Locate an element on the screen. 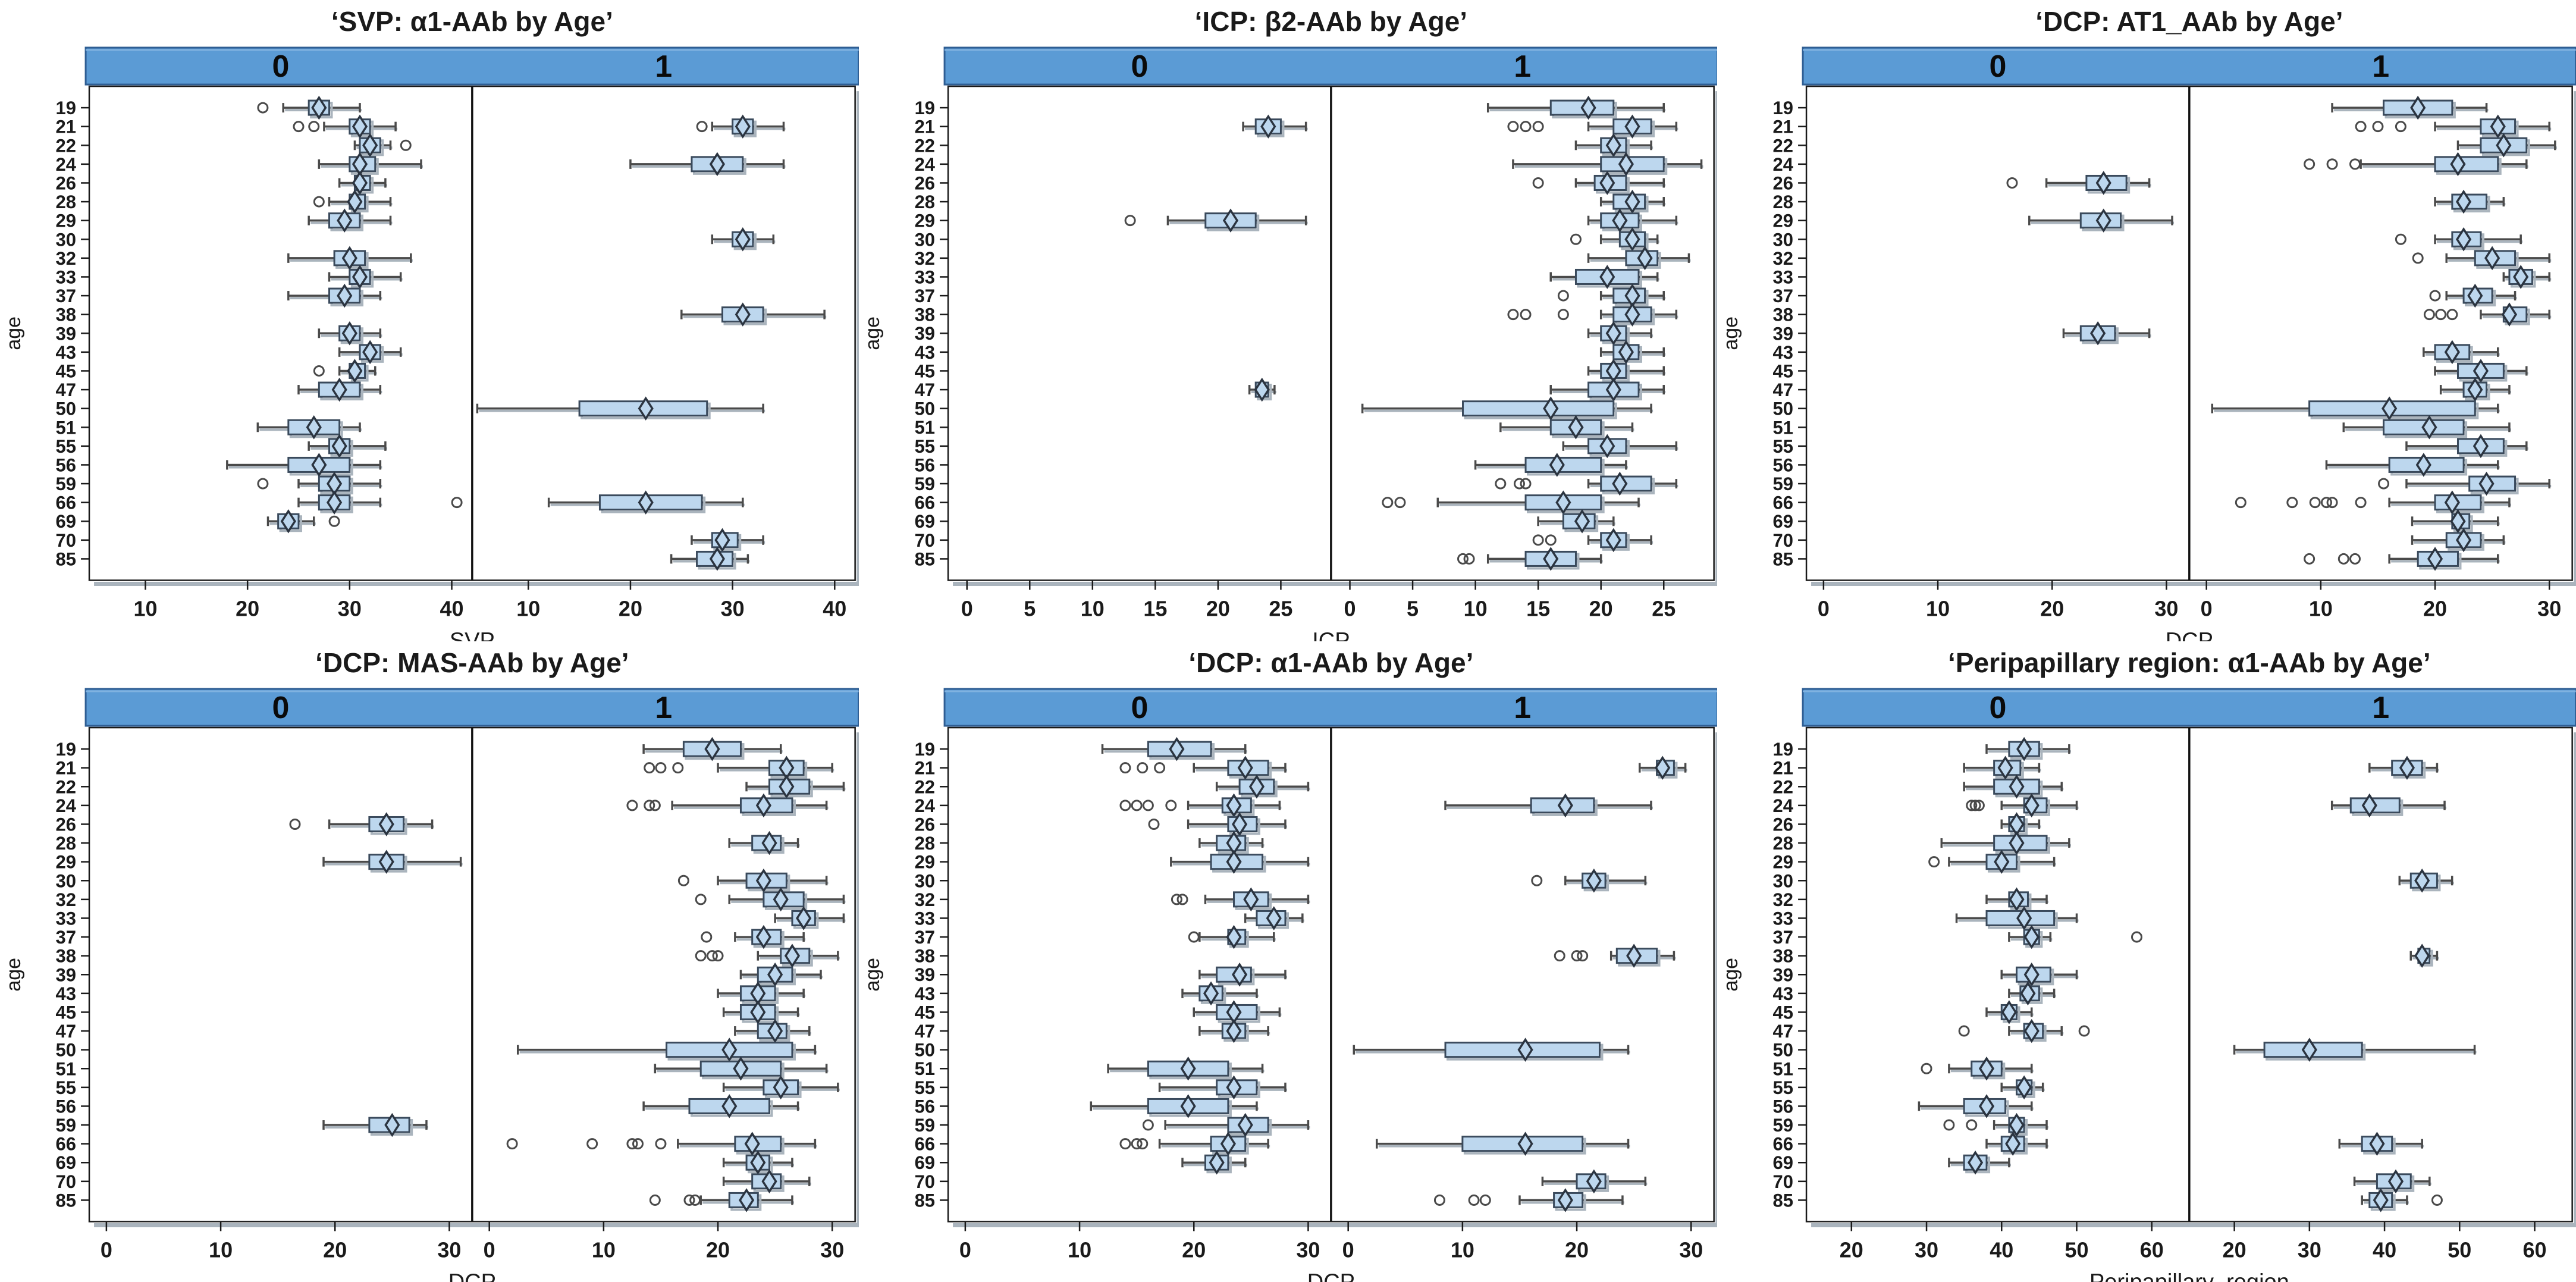 Image resolution: width=2576 pixels, height=1282 pixels. svg-text: ‘DCP: MAS-AAb by Age’ is located at coordinates (472, 662).